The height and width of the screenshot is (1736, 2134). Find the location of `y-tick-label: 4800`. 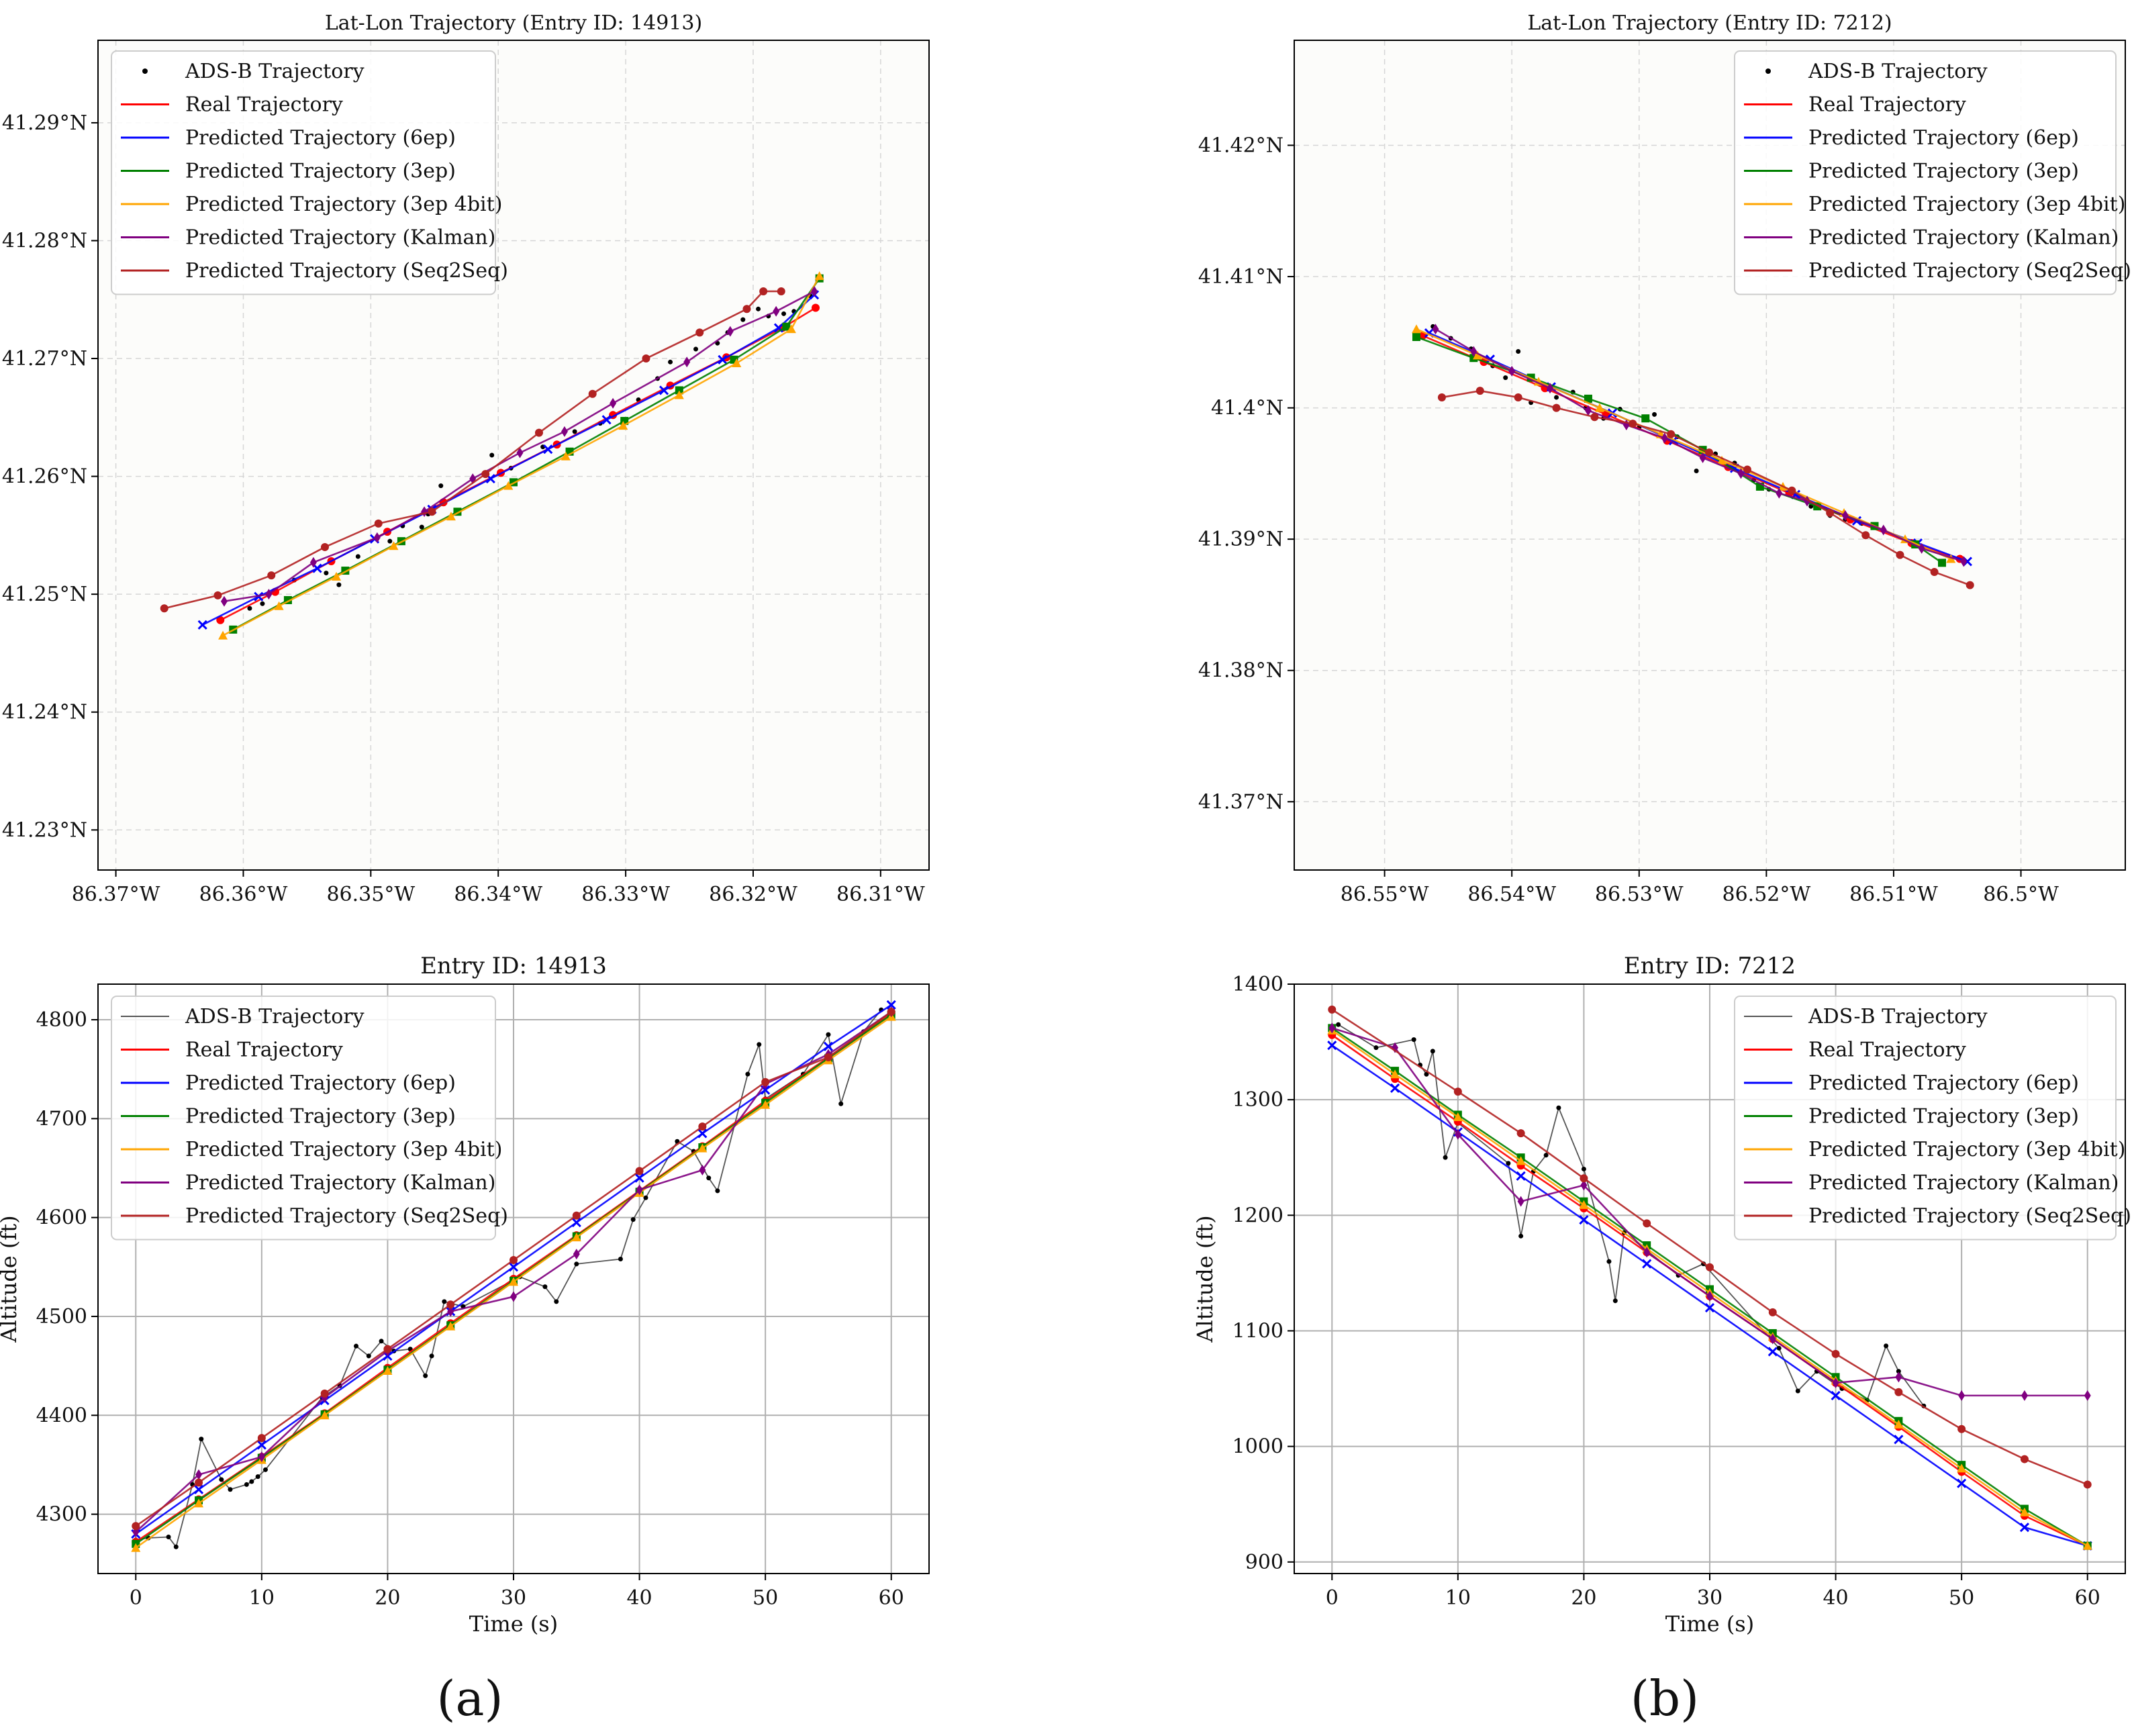

y-tick-label: 4800 is located at coordinates (61, 1020).